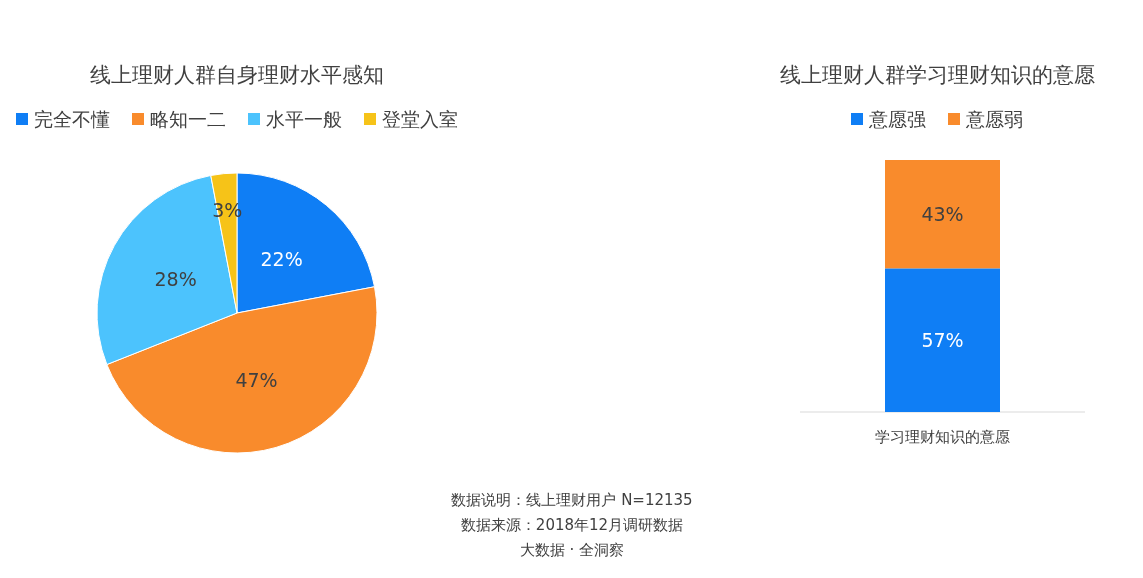 This screenshot has height=578, width=1143. I want to click on data-label: 22%, so click(281, 259).